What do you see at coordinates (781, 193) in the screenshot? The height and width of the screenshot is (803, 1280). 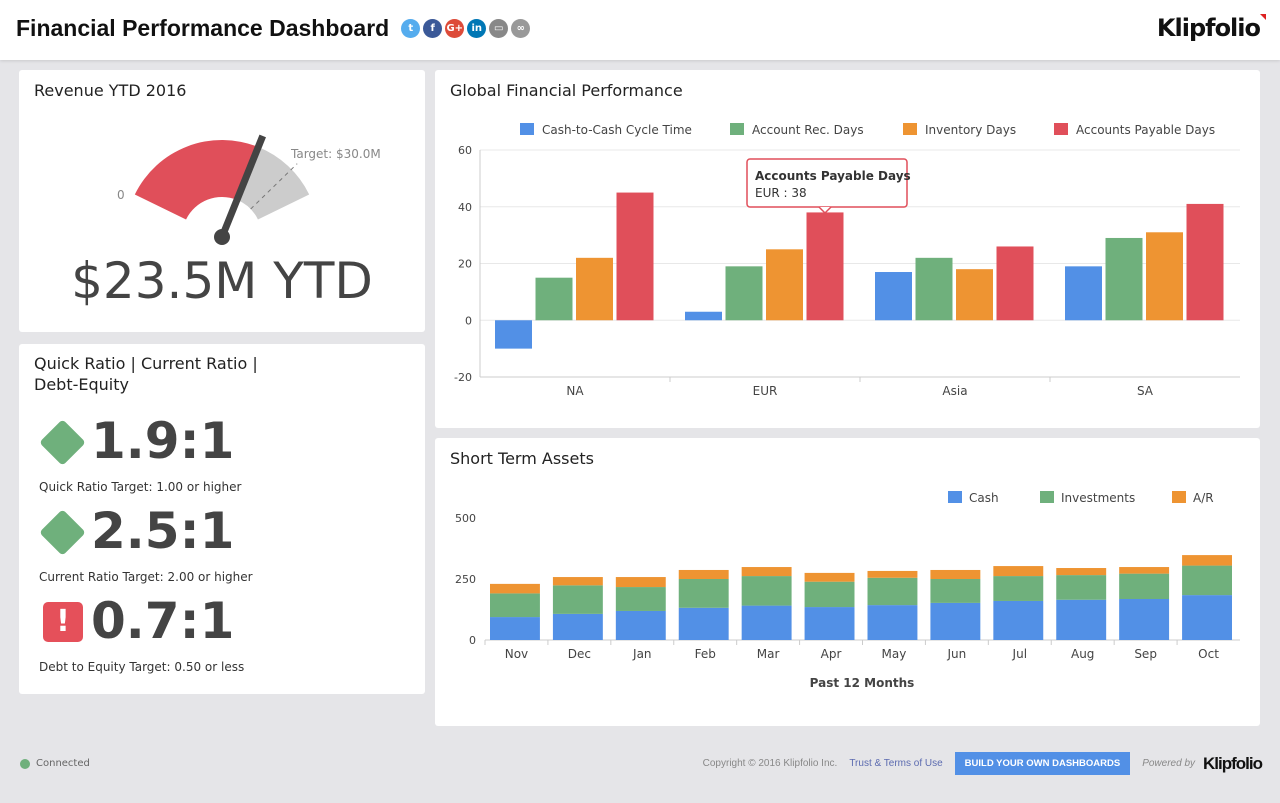 I see `tooltip-text: EUR : 38` at bounding box center [781, 193].